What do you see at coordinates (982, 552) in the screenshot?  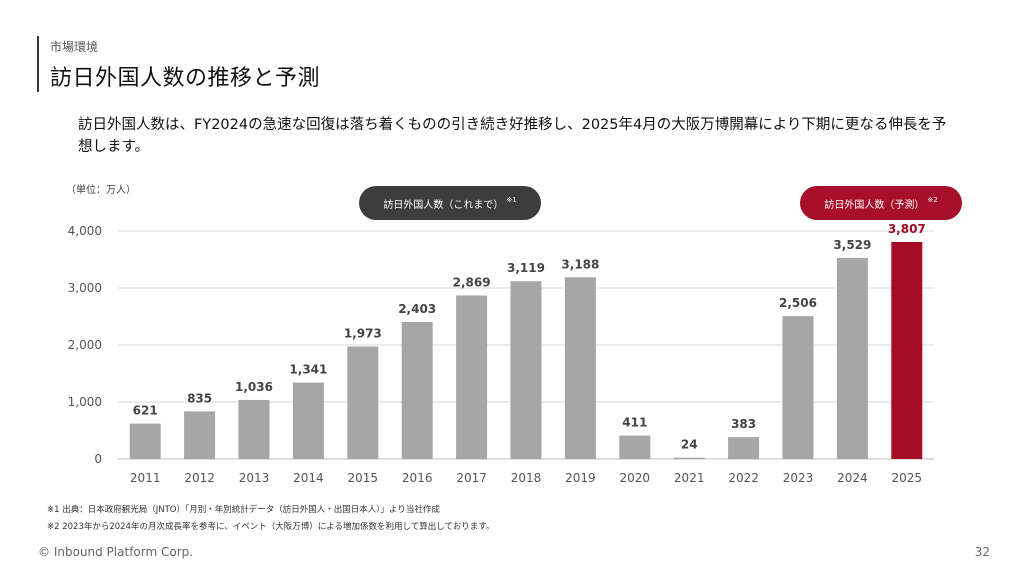 I see `page-number: 32` at bounding box center [982, 552].